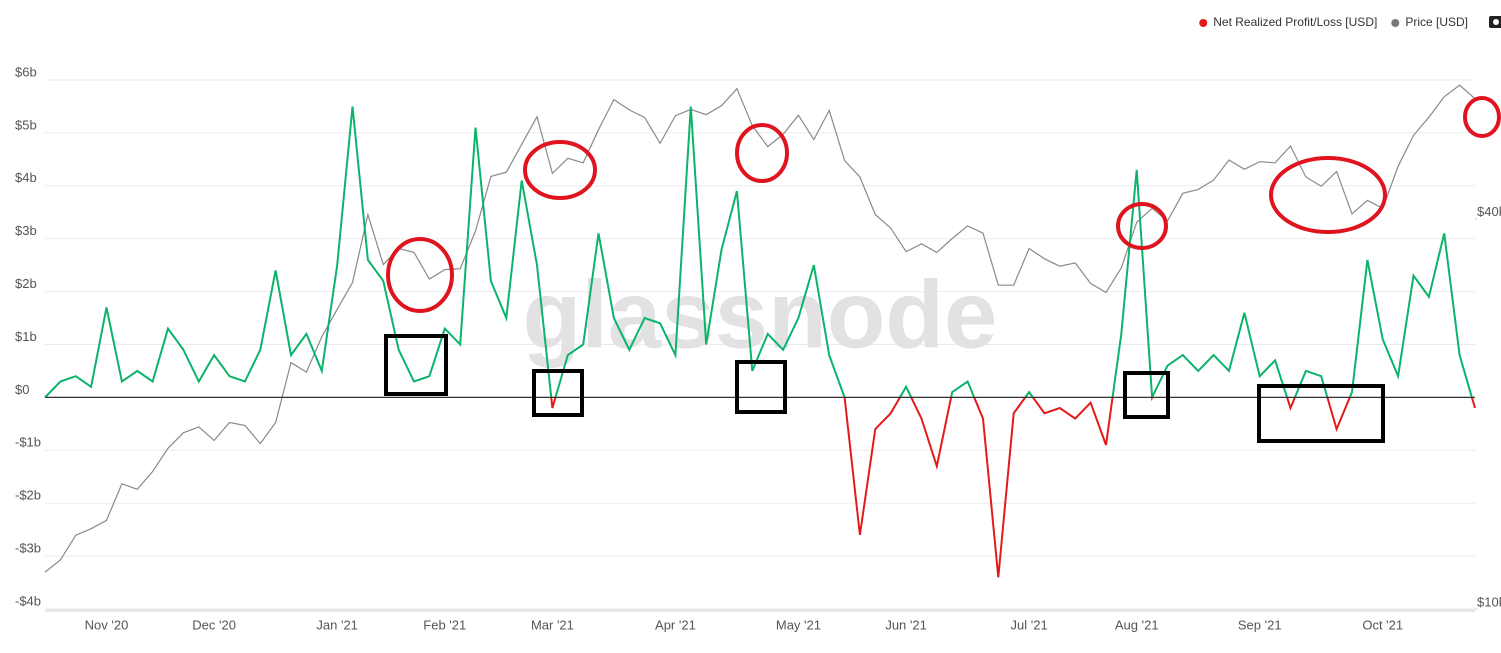  Describe the element at coordinates (28, 548) in the screenshot. I see `y-tick-label: -$3b` at that location.